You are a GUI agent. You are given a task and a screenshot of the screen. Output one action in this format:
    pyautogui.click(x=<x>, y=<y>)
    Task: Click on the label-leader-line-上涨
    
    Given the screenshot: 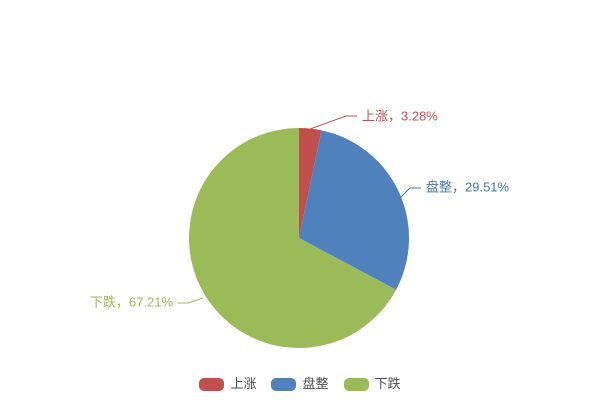 What is the action you would take?
    pyautogui.click(x=333, y=122)
    